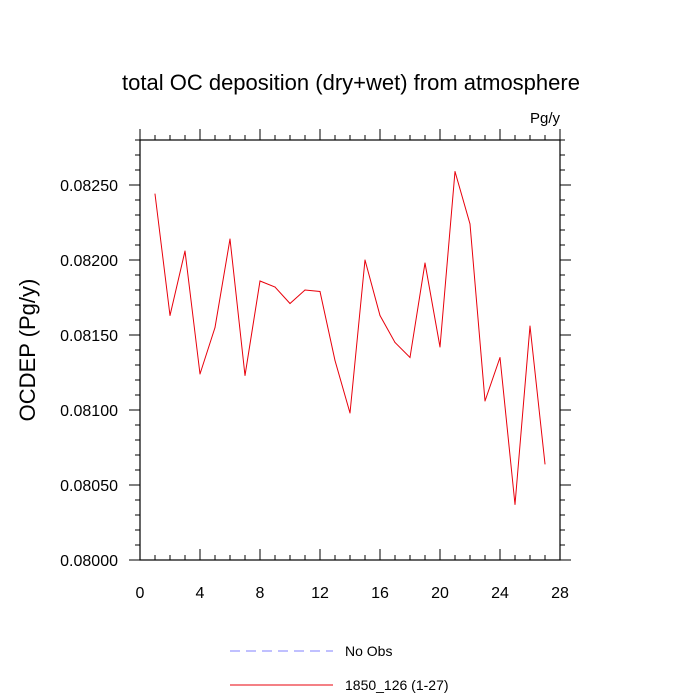 This screenshot has height=700, width=700. I want to click on x-tick-label: 8, so click(260, 593).